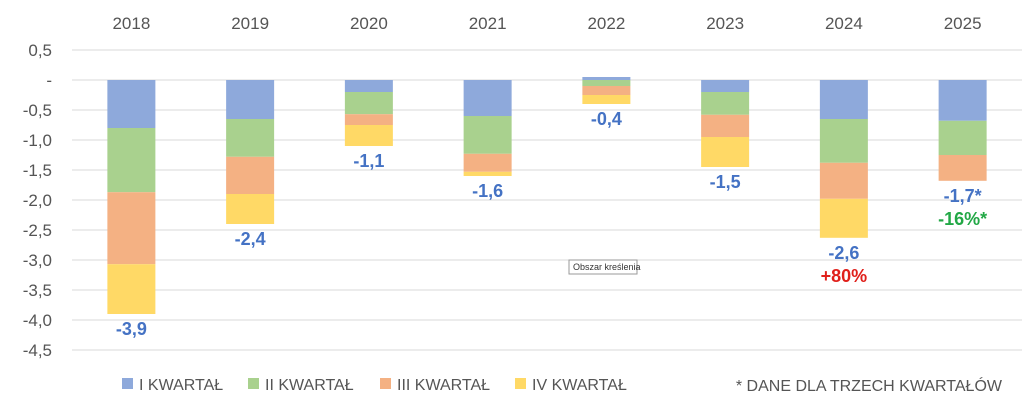  I want to click on tooltip-text: Obszar kreślenia, so click(607, 267).